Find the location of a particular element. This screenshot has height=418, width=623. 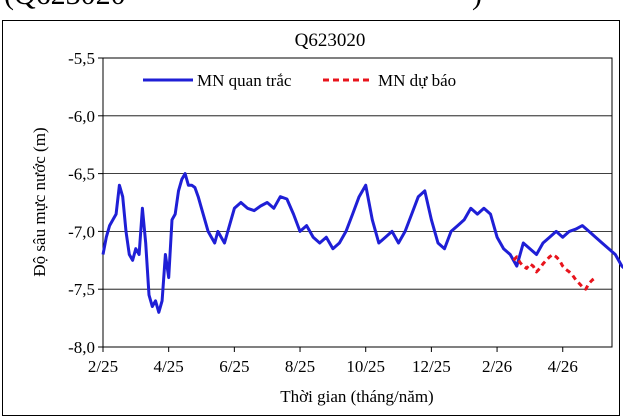

y-tick-label: -6,0 is located at coordinates (81, 116).